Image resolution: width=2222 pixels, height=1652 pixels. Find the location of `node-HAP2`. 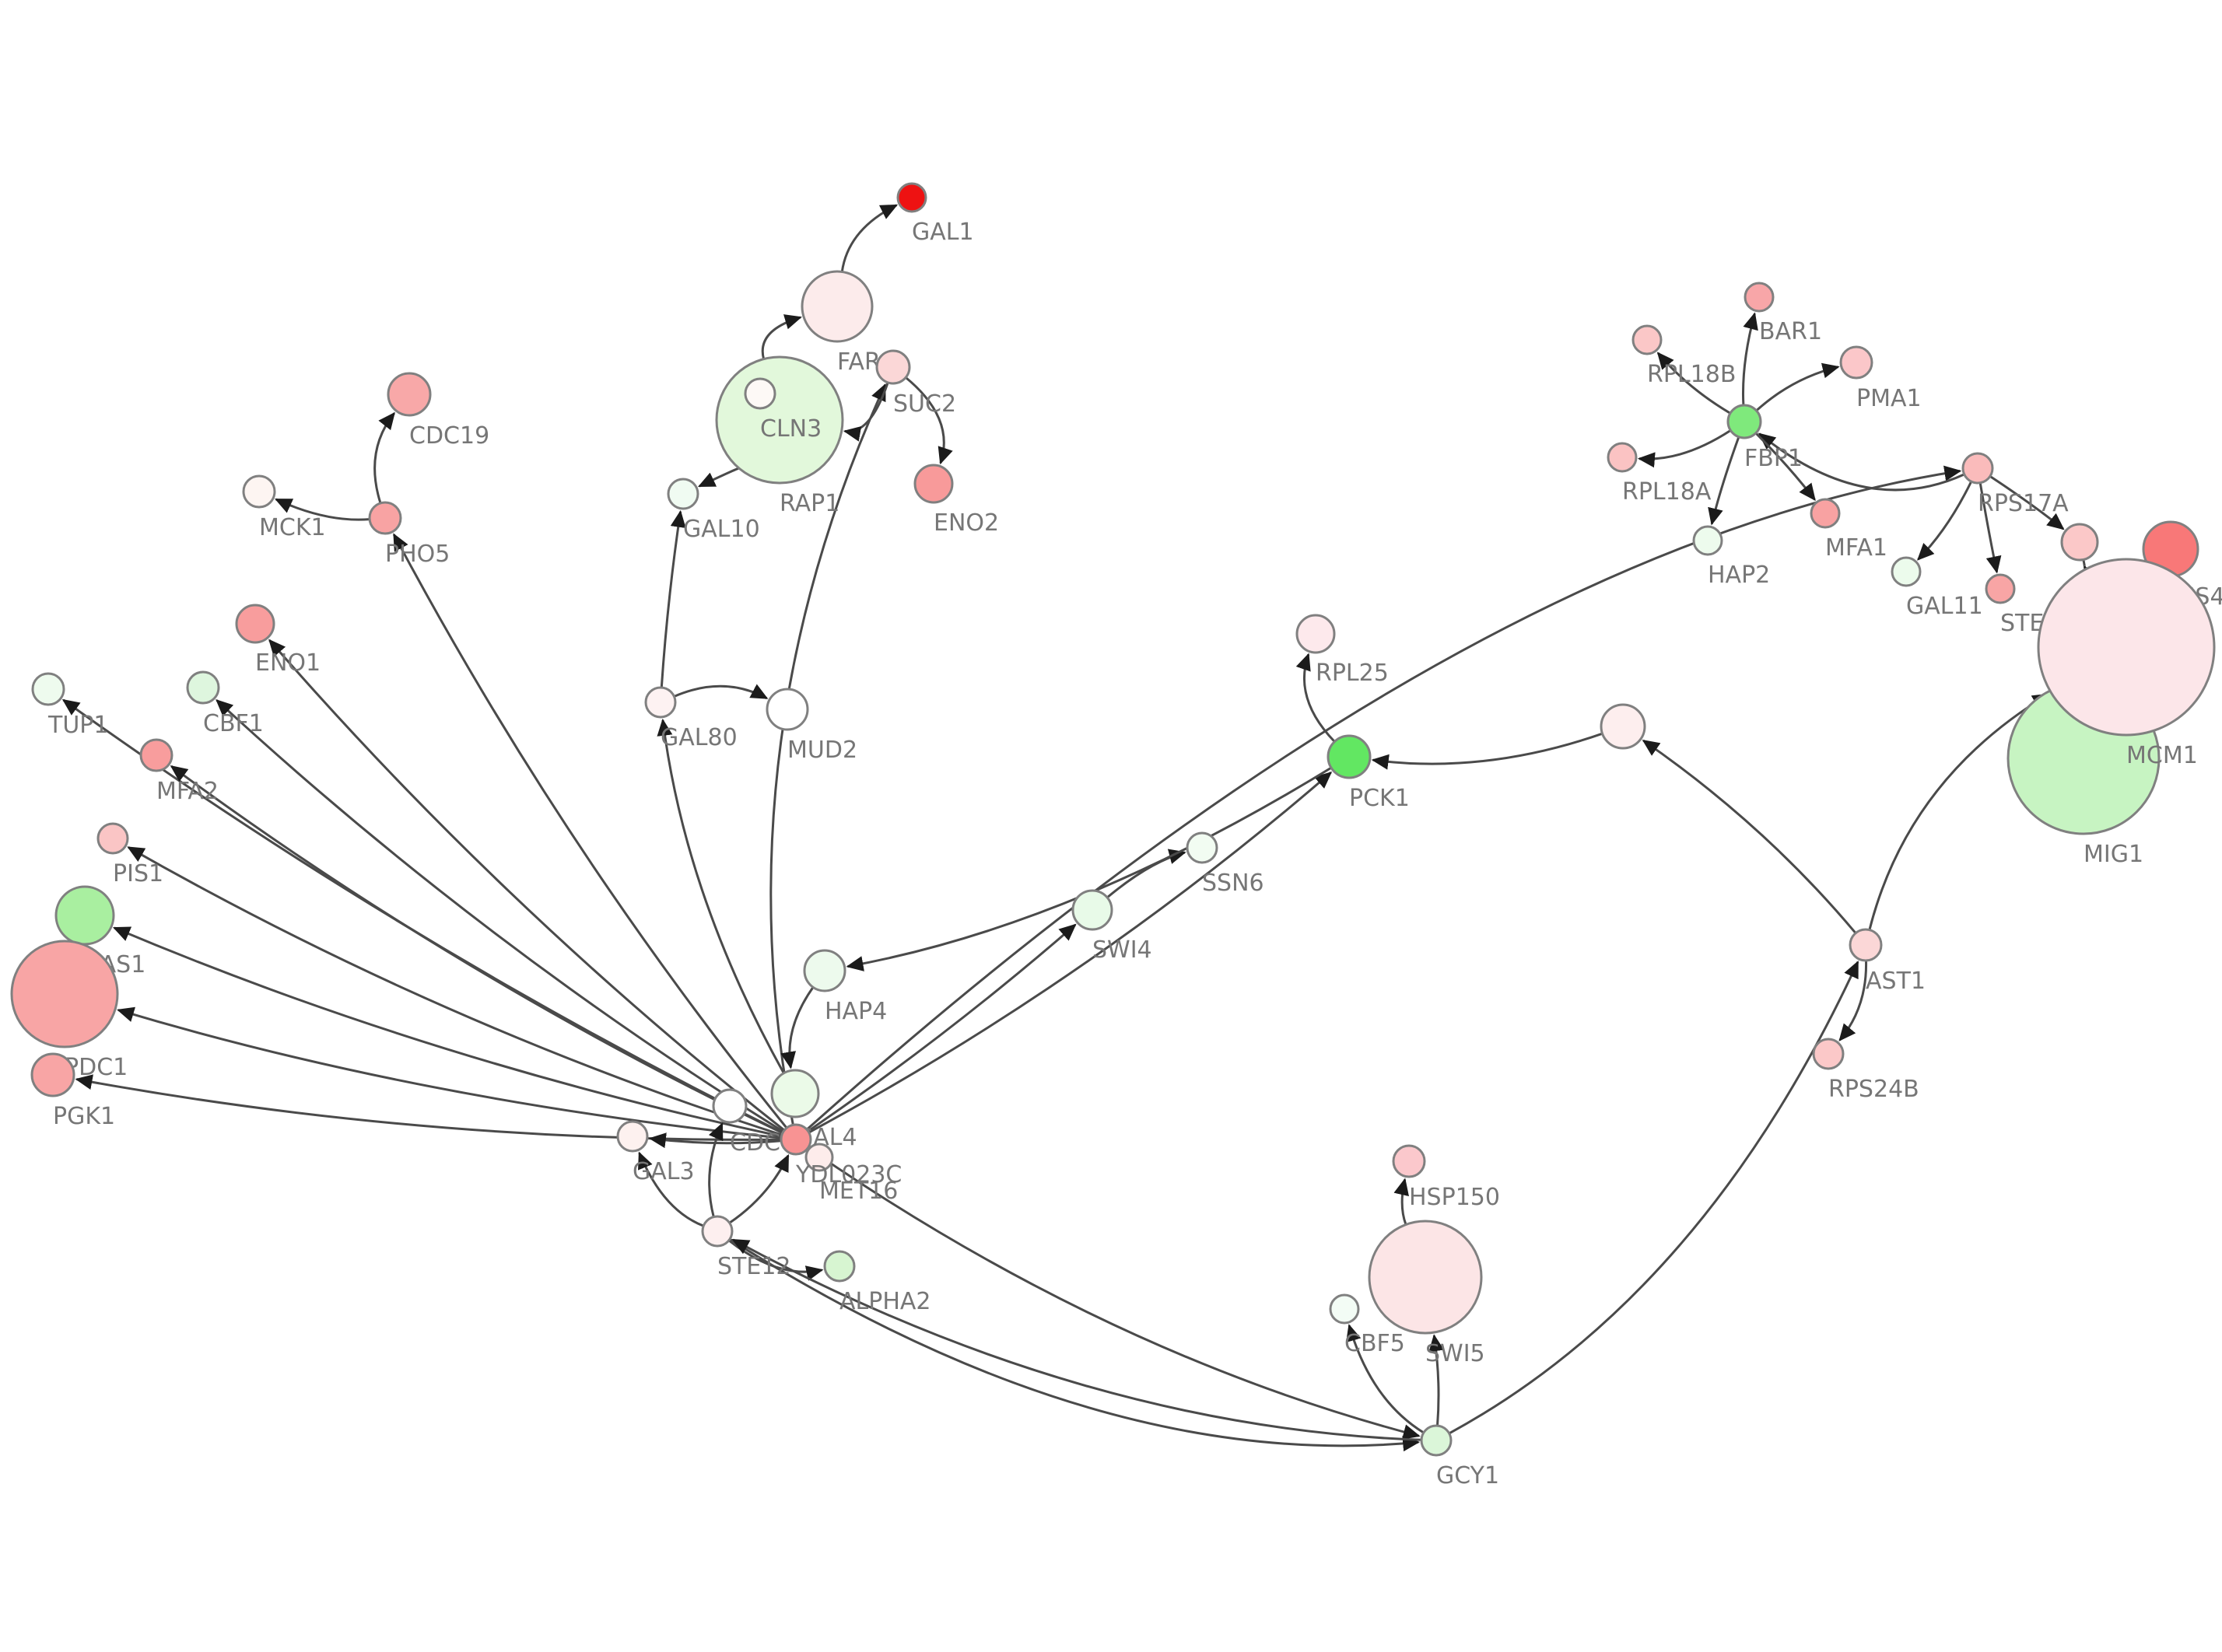

node-HAP2 is located at coordinates (1707, 540).